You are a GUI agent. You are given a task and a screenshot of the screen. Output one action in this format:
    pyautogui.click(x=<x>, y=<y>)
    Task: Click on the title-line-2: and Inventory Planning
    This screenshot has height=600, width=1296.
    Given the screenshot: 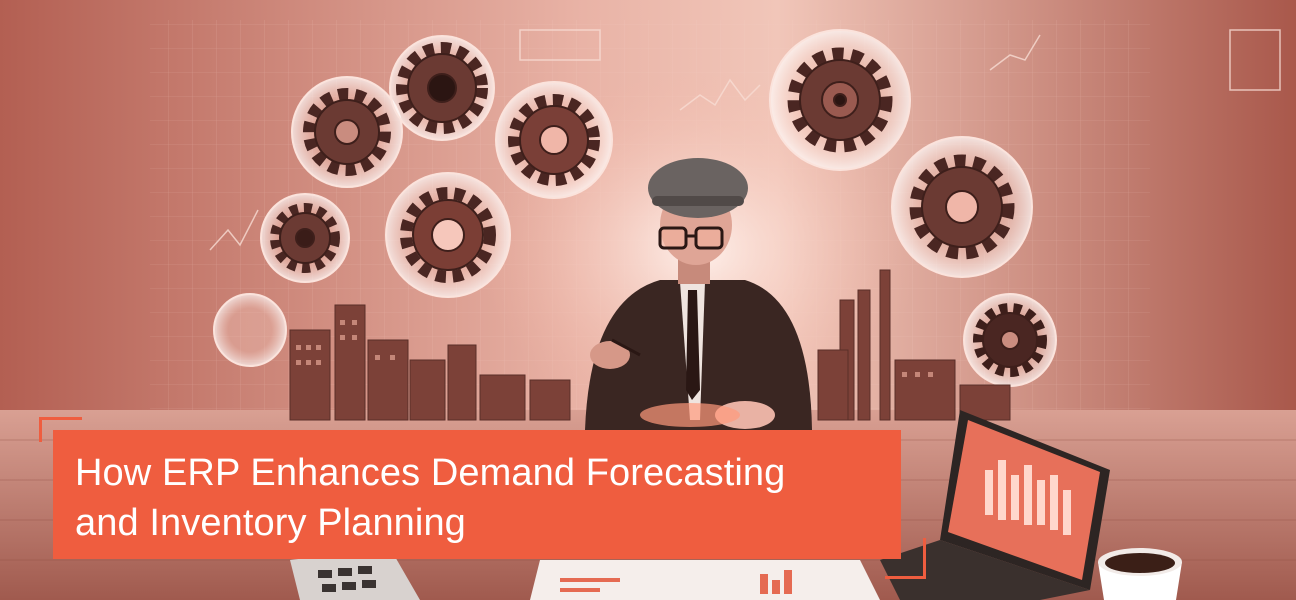 What is the action you would take?
    pyautogui.click(x=270, y=523)
    